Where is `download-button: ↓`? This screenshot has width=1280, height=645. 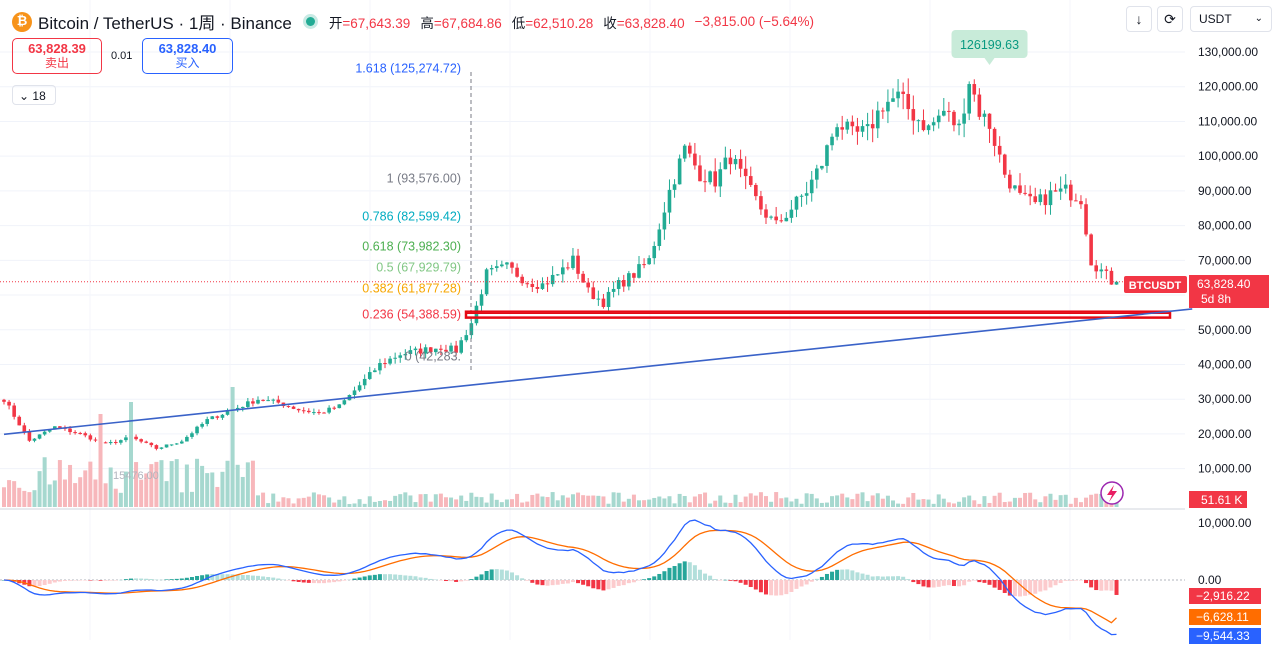 download-button: ↓ is located at coordinates (1139, 19).